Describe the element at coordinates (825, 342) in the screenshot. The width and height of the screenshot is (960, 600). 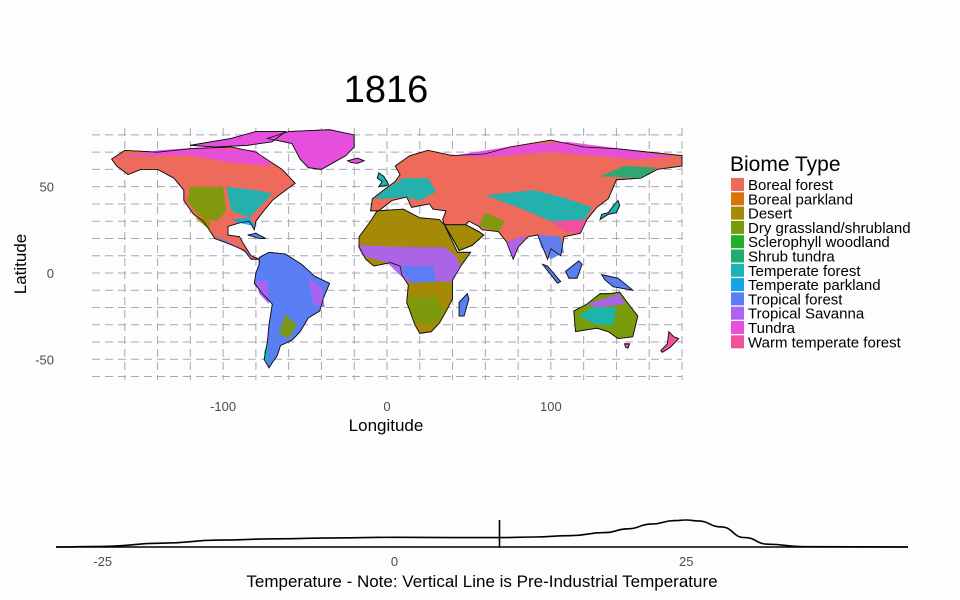
I see `legend-label: Warm temperate forest` at that location.